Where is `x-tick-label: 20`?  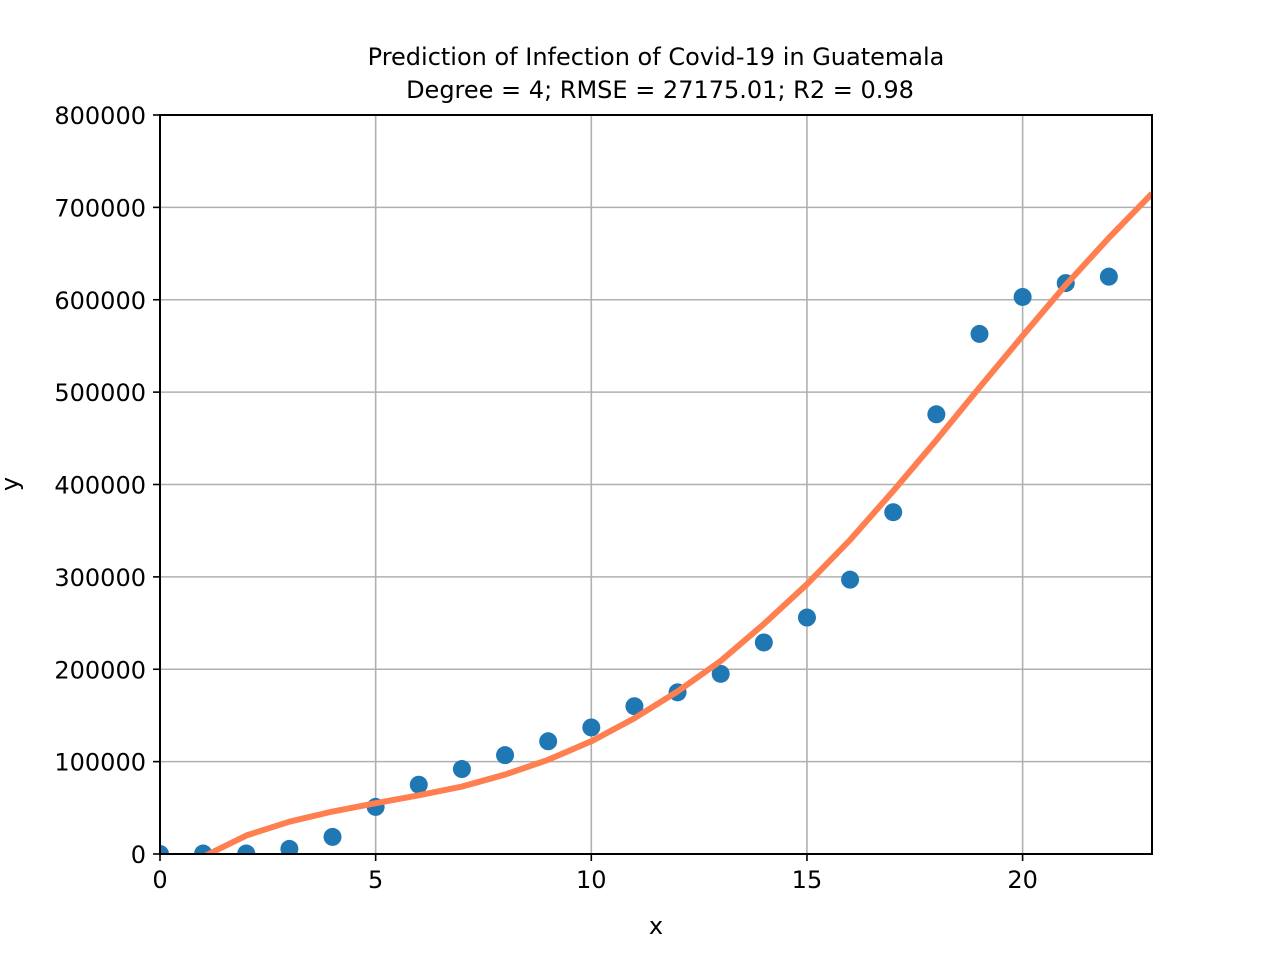 x-tick-label: 20 is located at coordinates (1022, 880).